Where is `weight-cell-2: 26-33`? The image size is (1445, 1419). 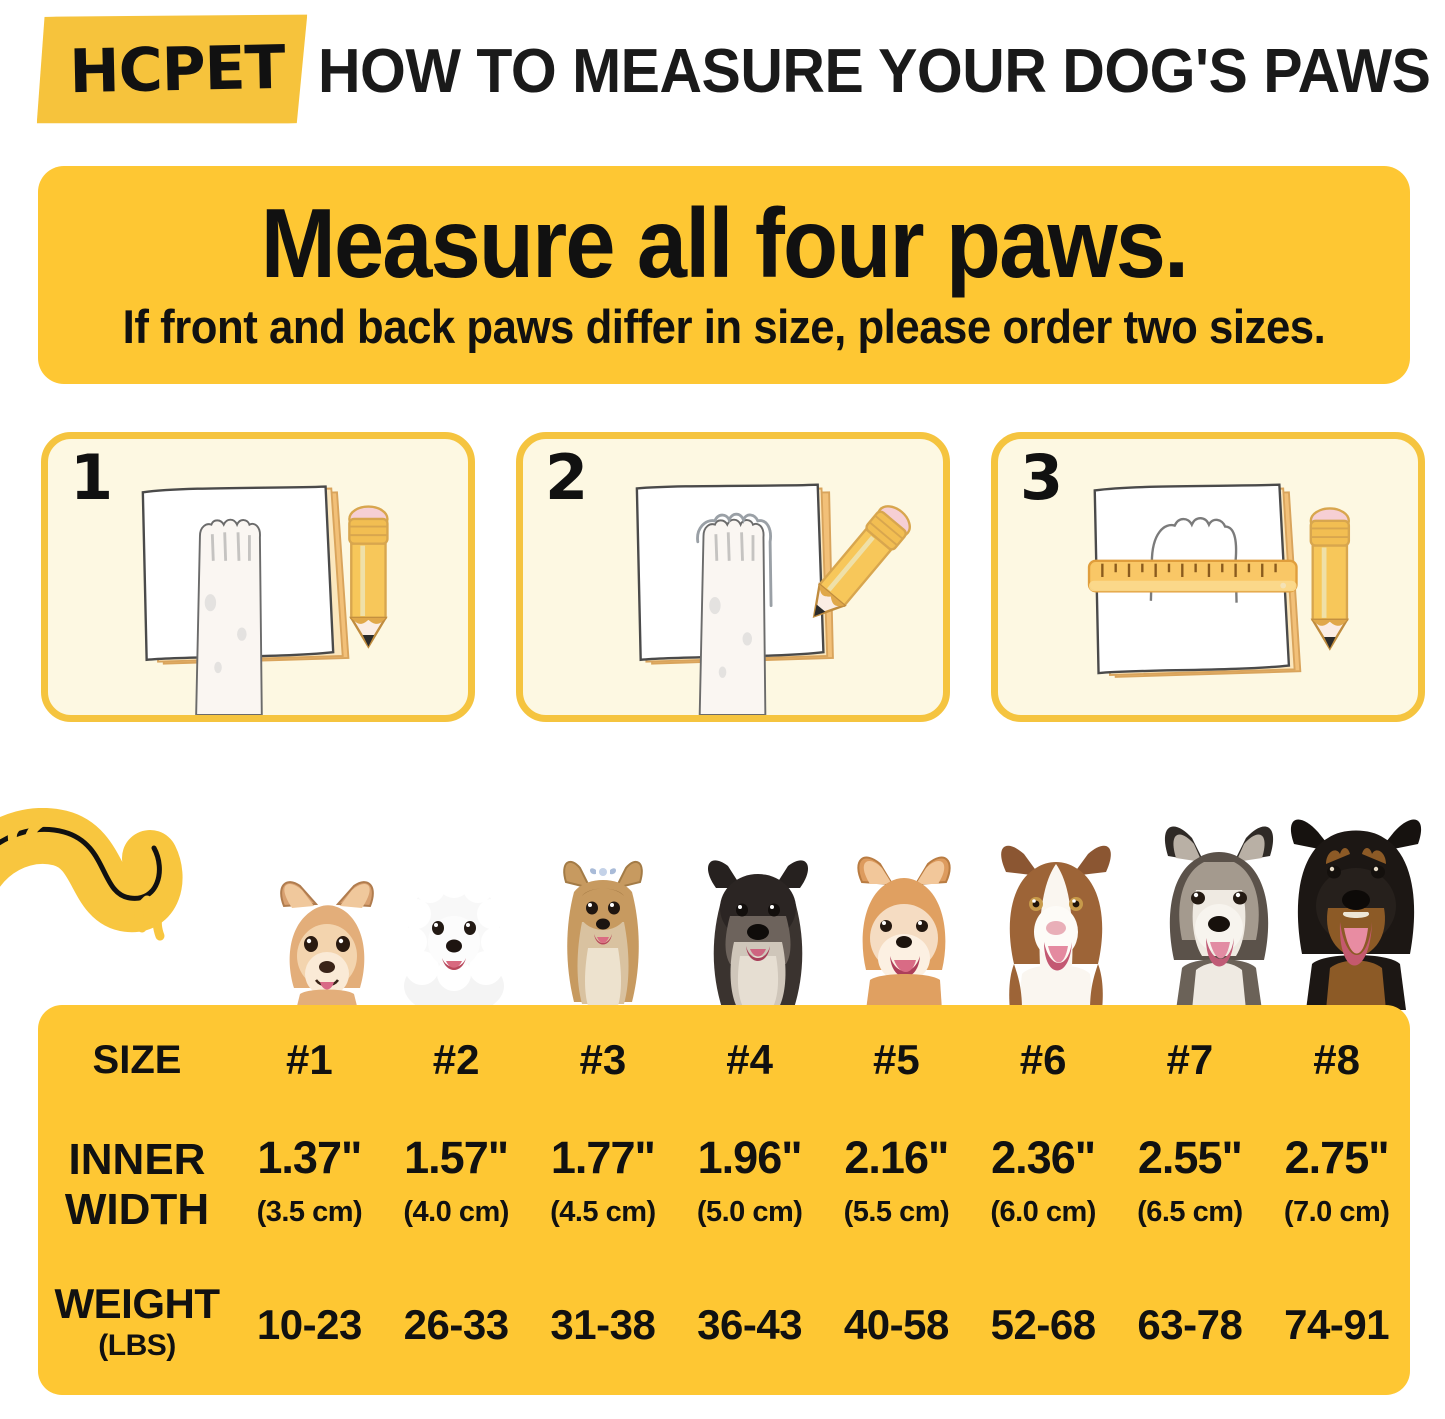 weight-cell-2: 26-33 is located at coordinates (456, 1324).